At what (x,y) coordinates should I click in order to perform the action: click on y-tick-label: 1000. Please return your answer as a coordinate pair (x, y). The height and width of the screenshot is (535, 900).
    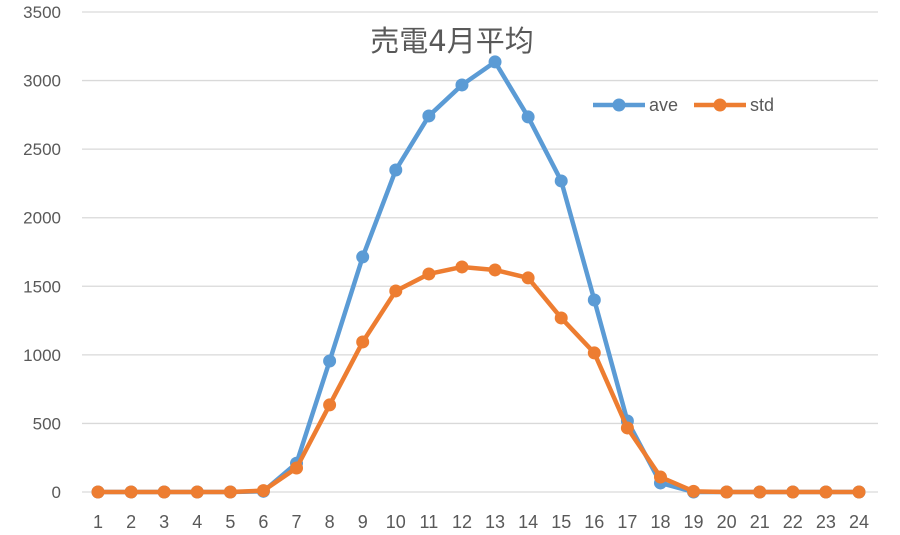
    Looking at the image, I should click on (42, 355).